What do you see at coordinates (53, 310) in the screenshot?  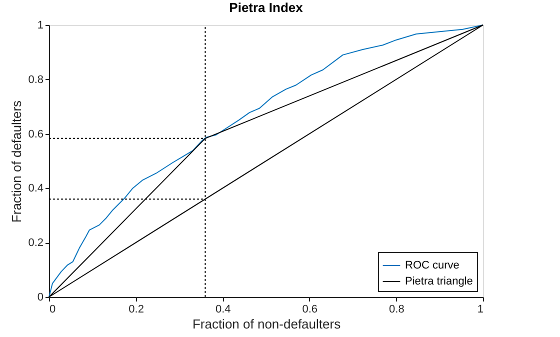 I see `x-tick-label: 0` at bounding box center [53, 310].